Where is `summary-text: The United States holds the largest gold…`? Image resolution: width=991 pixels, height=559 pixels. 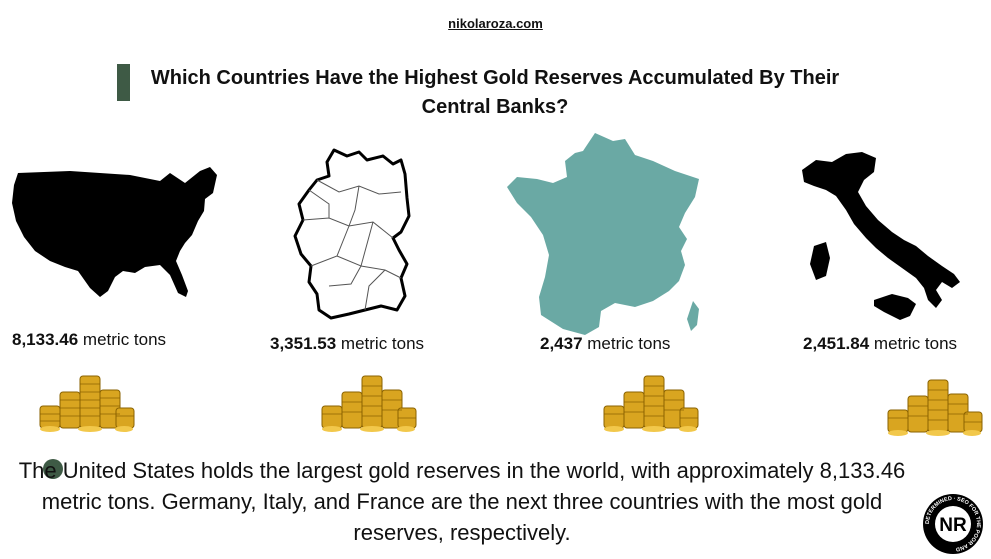 summary-text: The United States holds the largest gold… is located at coordinates (462, 501).